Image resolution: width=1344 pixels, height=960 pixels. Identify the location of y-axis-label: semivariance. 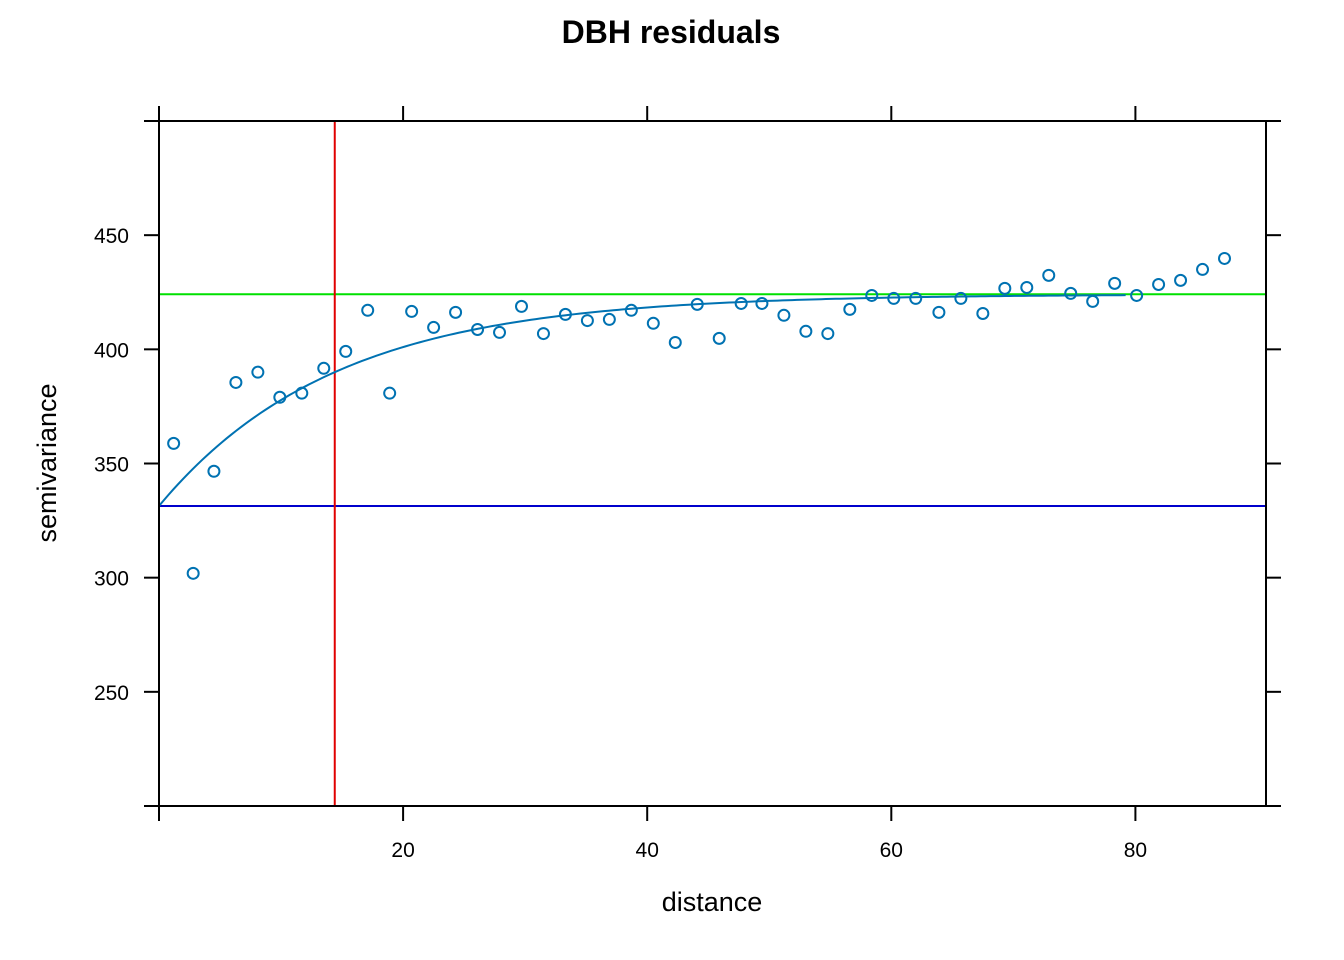
(47, 462).